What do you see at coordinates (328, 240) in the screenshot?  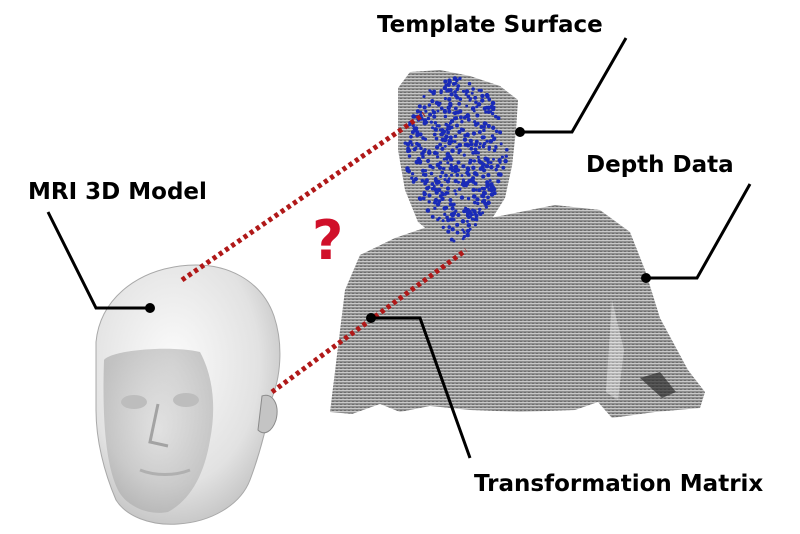 I see `question-mark: ?` at bounding box center [328, 240].